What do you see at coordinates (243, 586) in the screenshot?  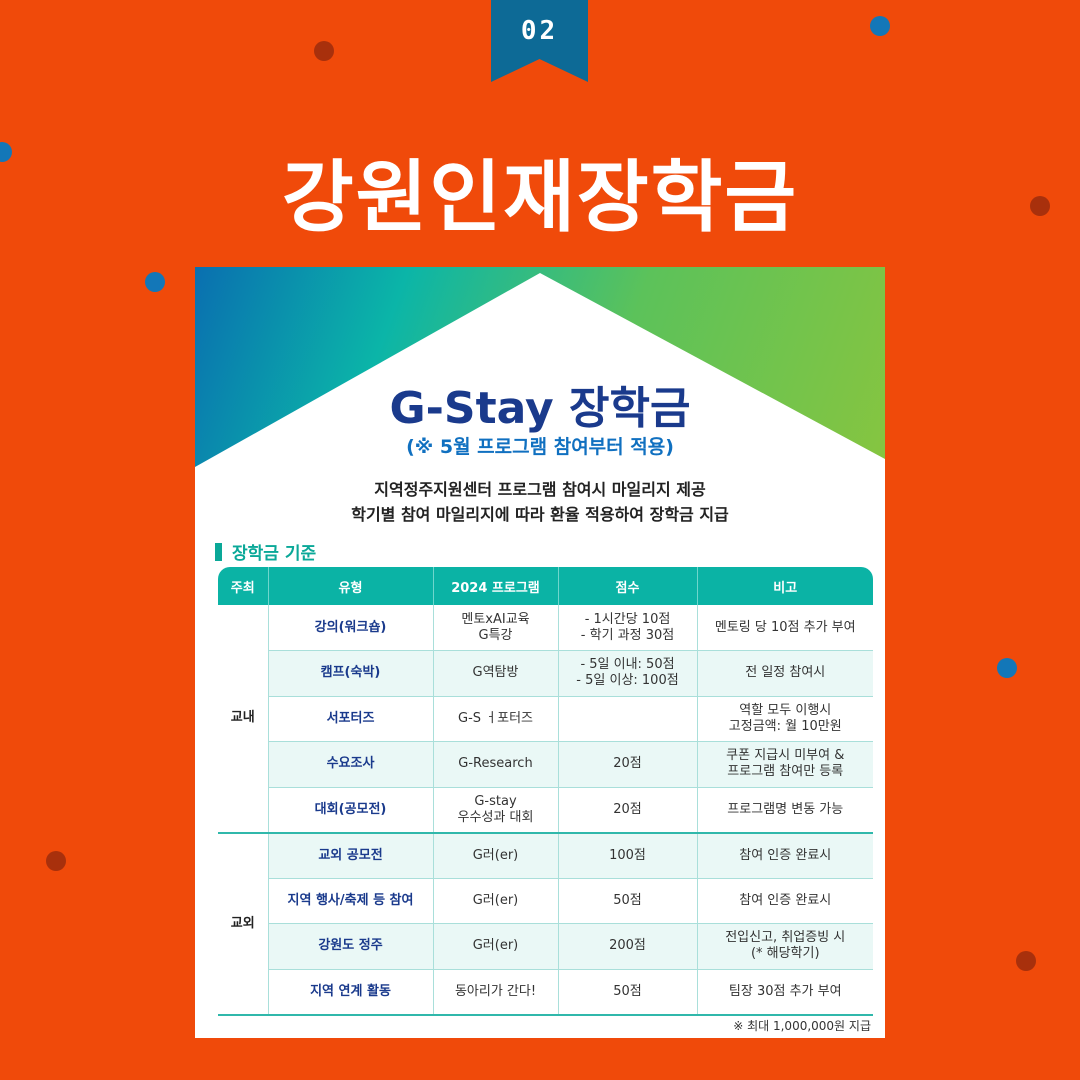 I see `column-header: 주최` at bounding box center [243, 586].